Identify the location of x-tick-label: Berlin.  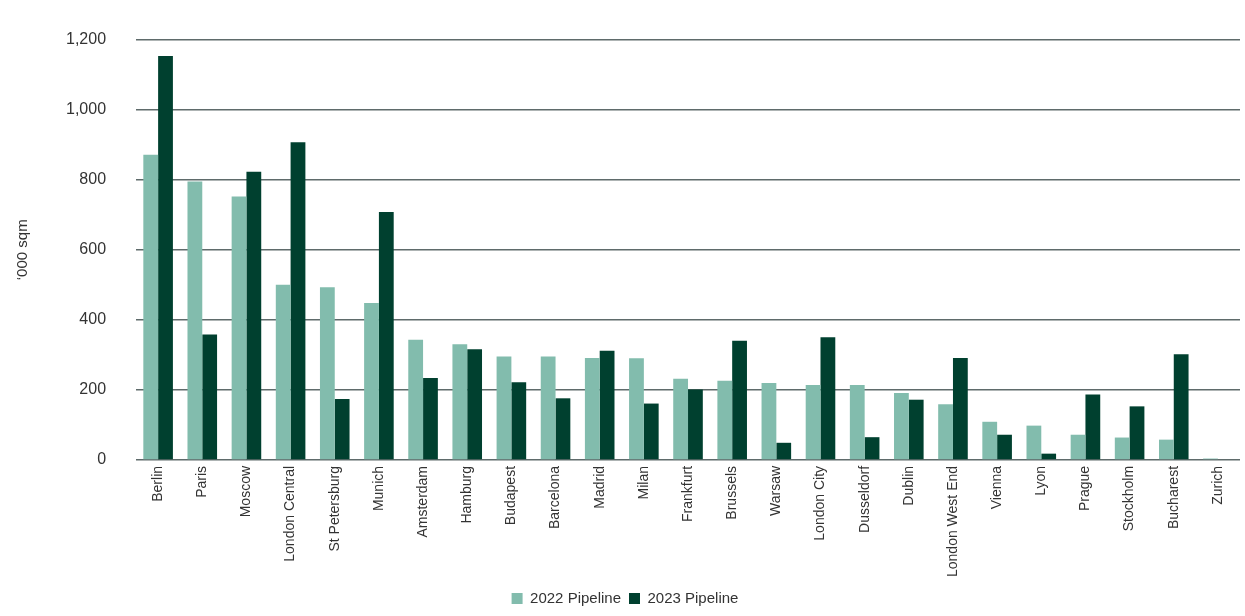
(156, 483).